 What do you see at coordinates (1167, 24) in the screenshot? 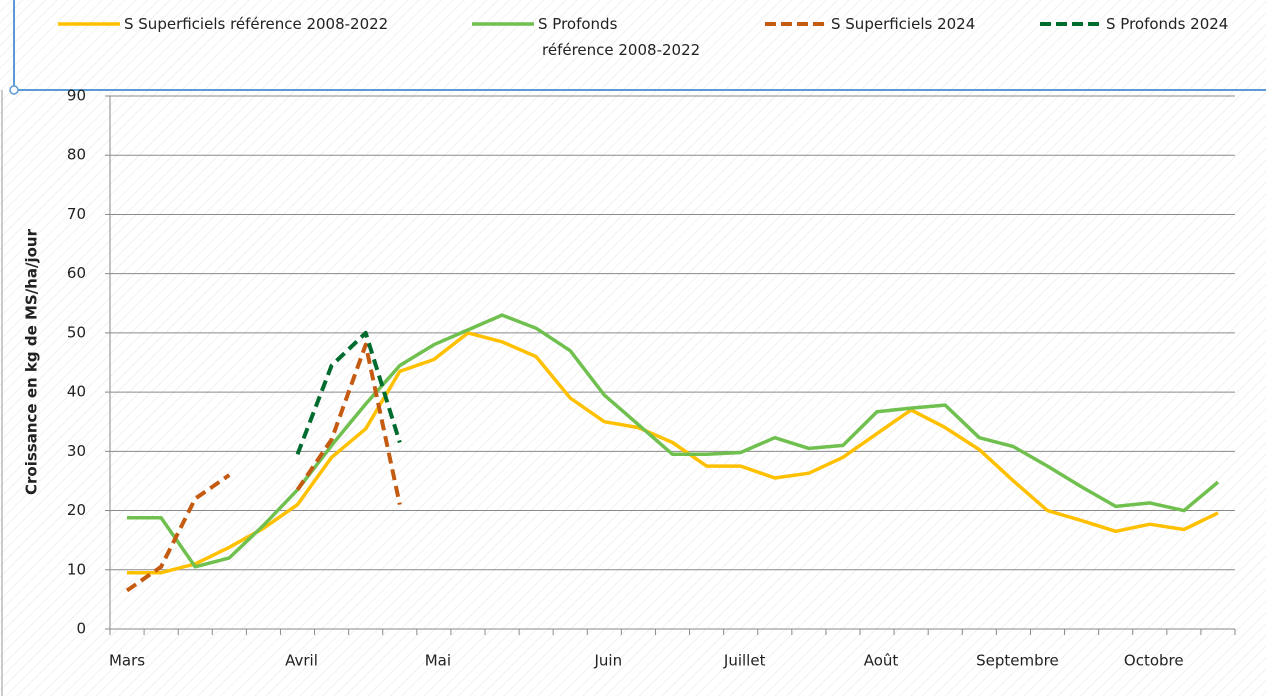
I see `legend-label: S Profonds 2024` at bounding box center [1167, 24].